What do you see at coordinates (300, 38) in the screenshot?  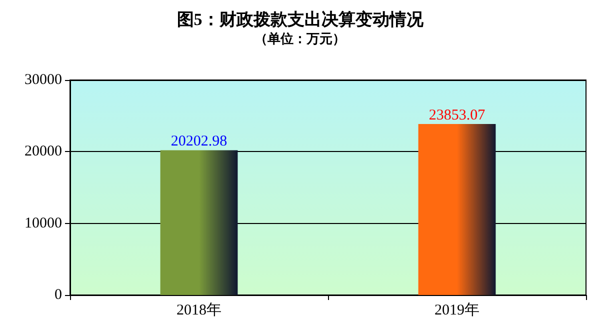 I see `chart-subtitle: （单位：万元）` at bounding box center [300, 38].